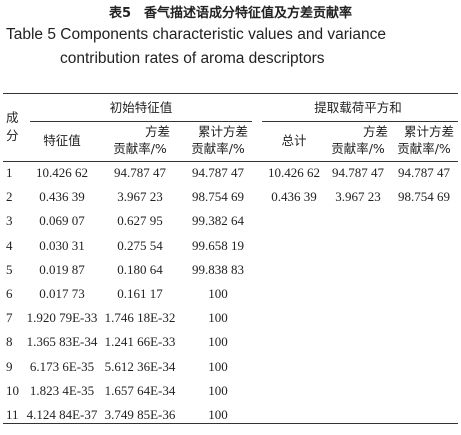  What do you see at coordinates (9, 342) in the screenshot?
I see `row-index: 8` at bounding box center [9, 342].